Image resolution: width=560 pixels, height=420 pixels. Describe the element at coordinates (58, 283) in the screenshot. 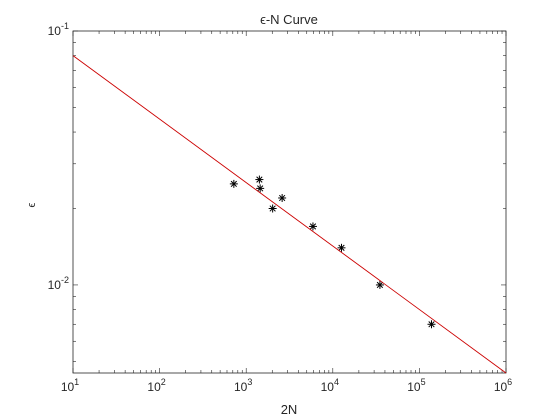

I see `y-tick-label: 10⁻²` at that location.